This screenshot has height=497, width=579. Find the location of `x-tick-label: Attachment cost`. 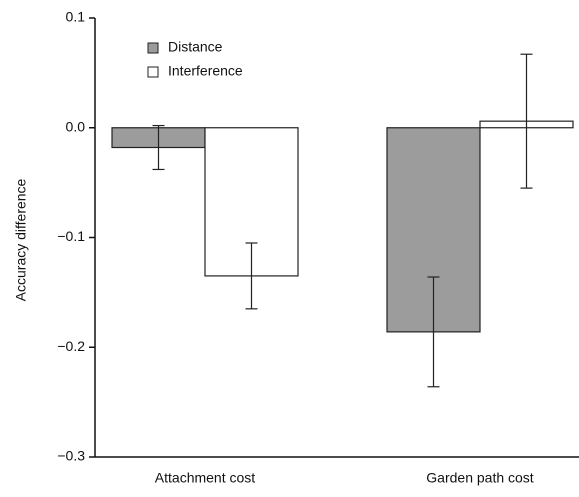

x-tick-label: Attachment cost is located at coordinates (205, 478).